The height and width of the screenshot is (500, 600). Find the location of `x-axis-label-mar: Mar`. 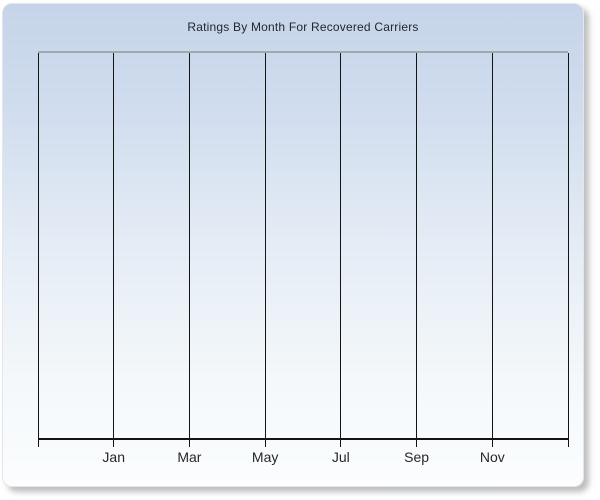

x-axis-label-mar: Mar is located at coordinates (189, 457).